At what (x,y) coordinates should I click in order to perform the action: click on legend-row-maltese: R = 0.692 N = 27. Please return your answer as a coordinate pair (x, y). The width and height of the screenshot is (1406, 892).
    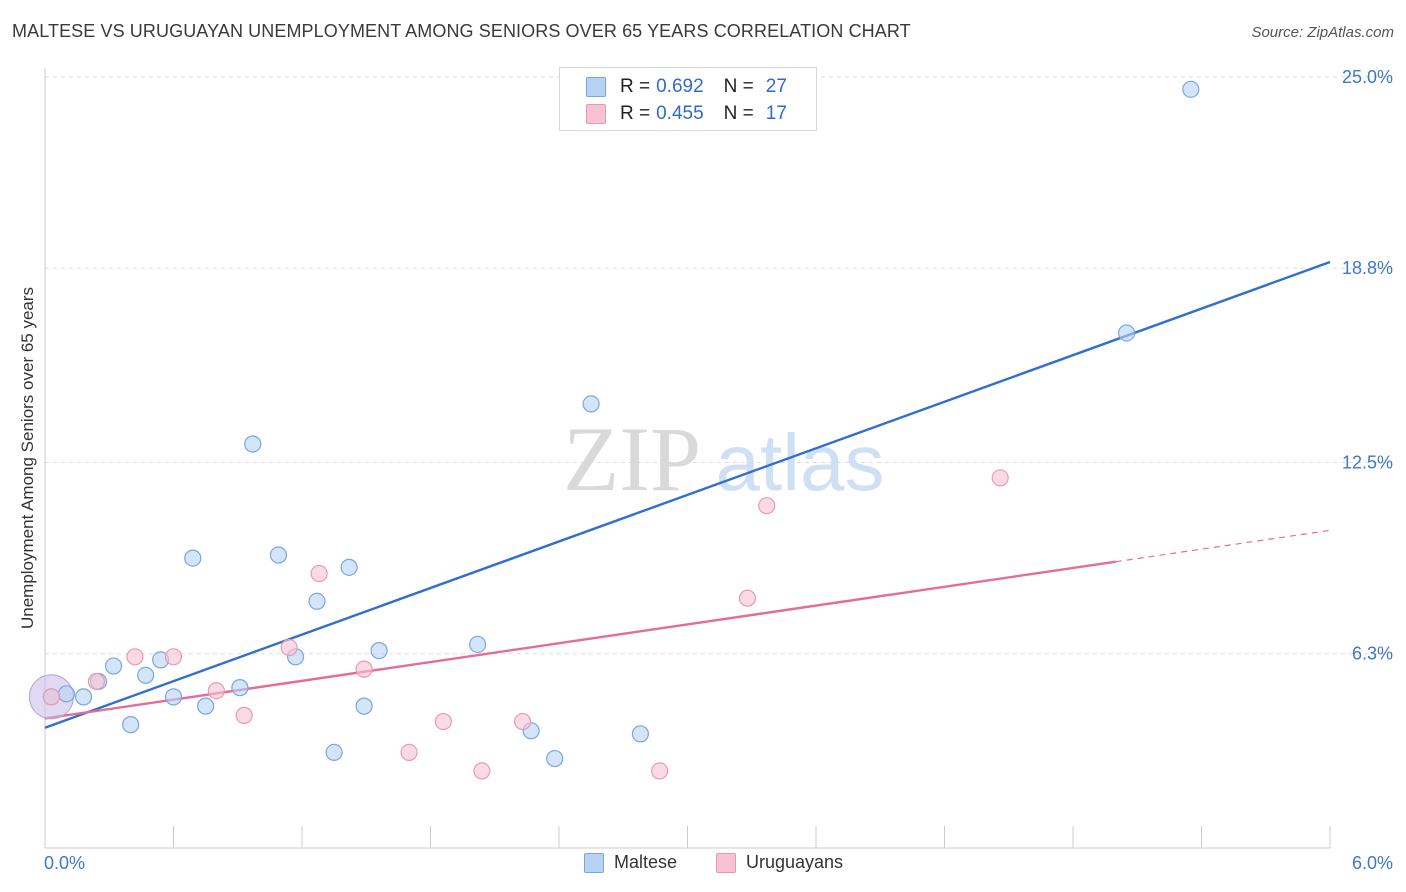
    Looking at the image, I should click on (686, 87).